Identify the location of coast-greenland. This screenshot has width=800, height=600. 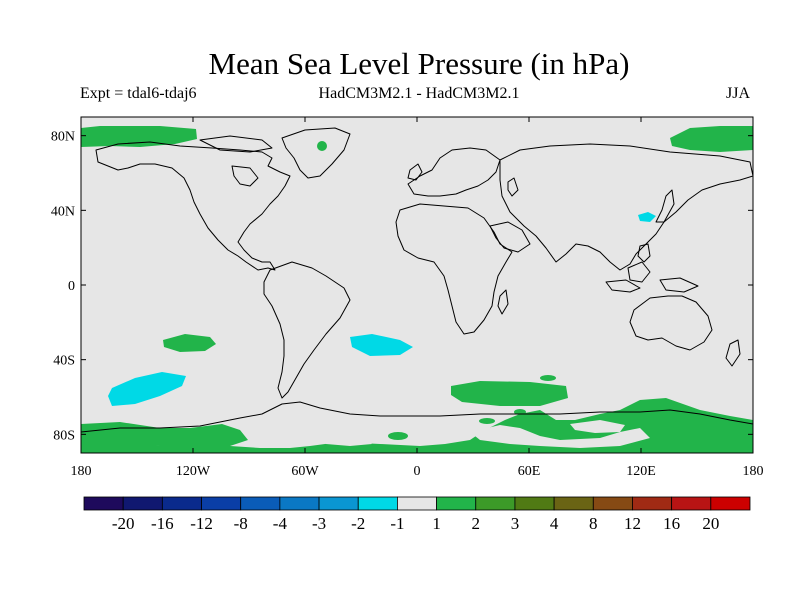
(316, 153).